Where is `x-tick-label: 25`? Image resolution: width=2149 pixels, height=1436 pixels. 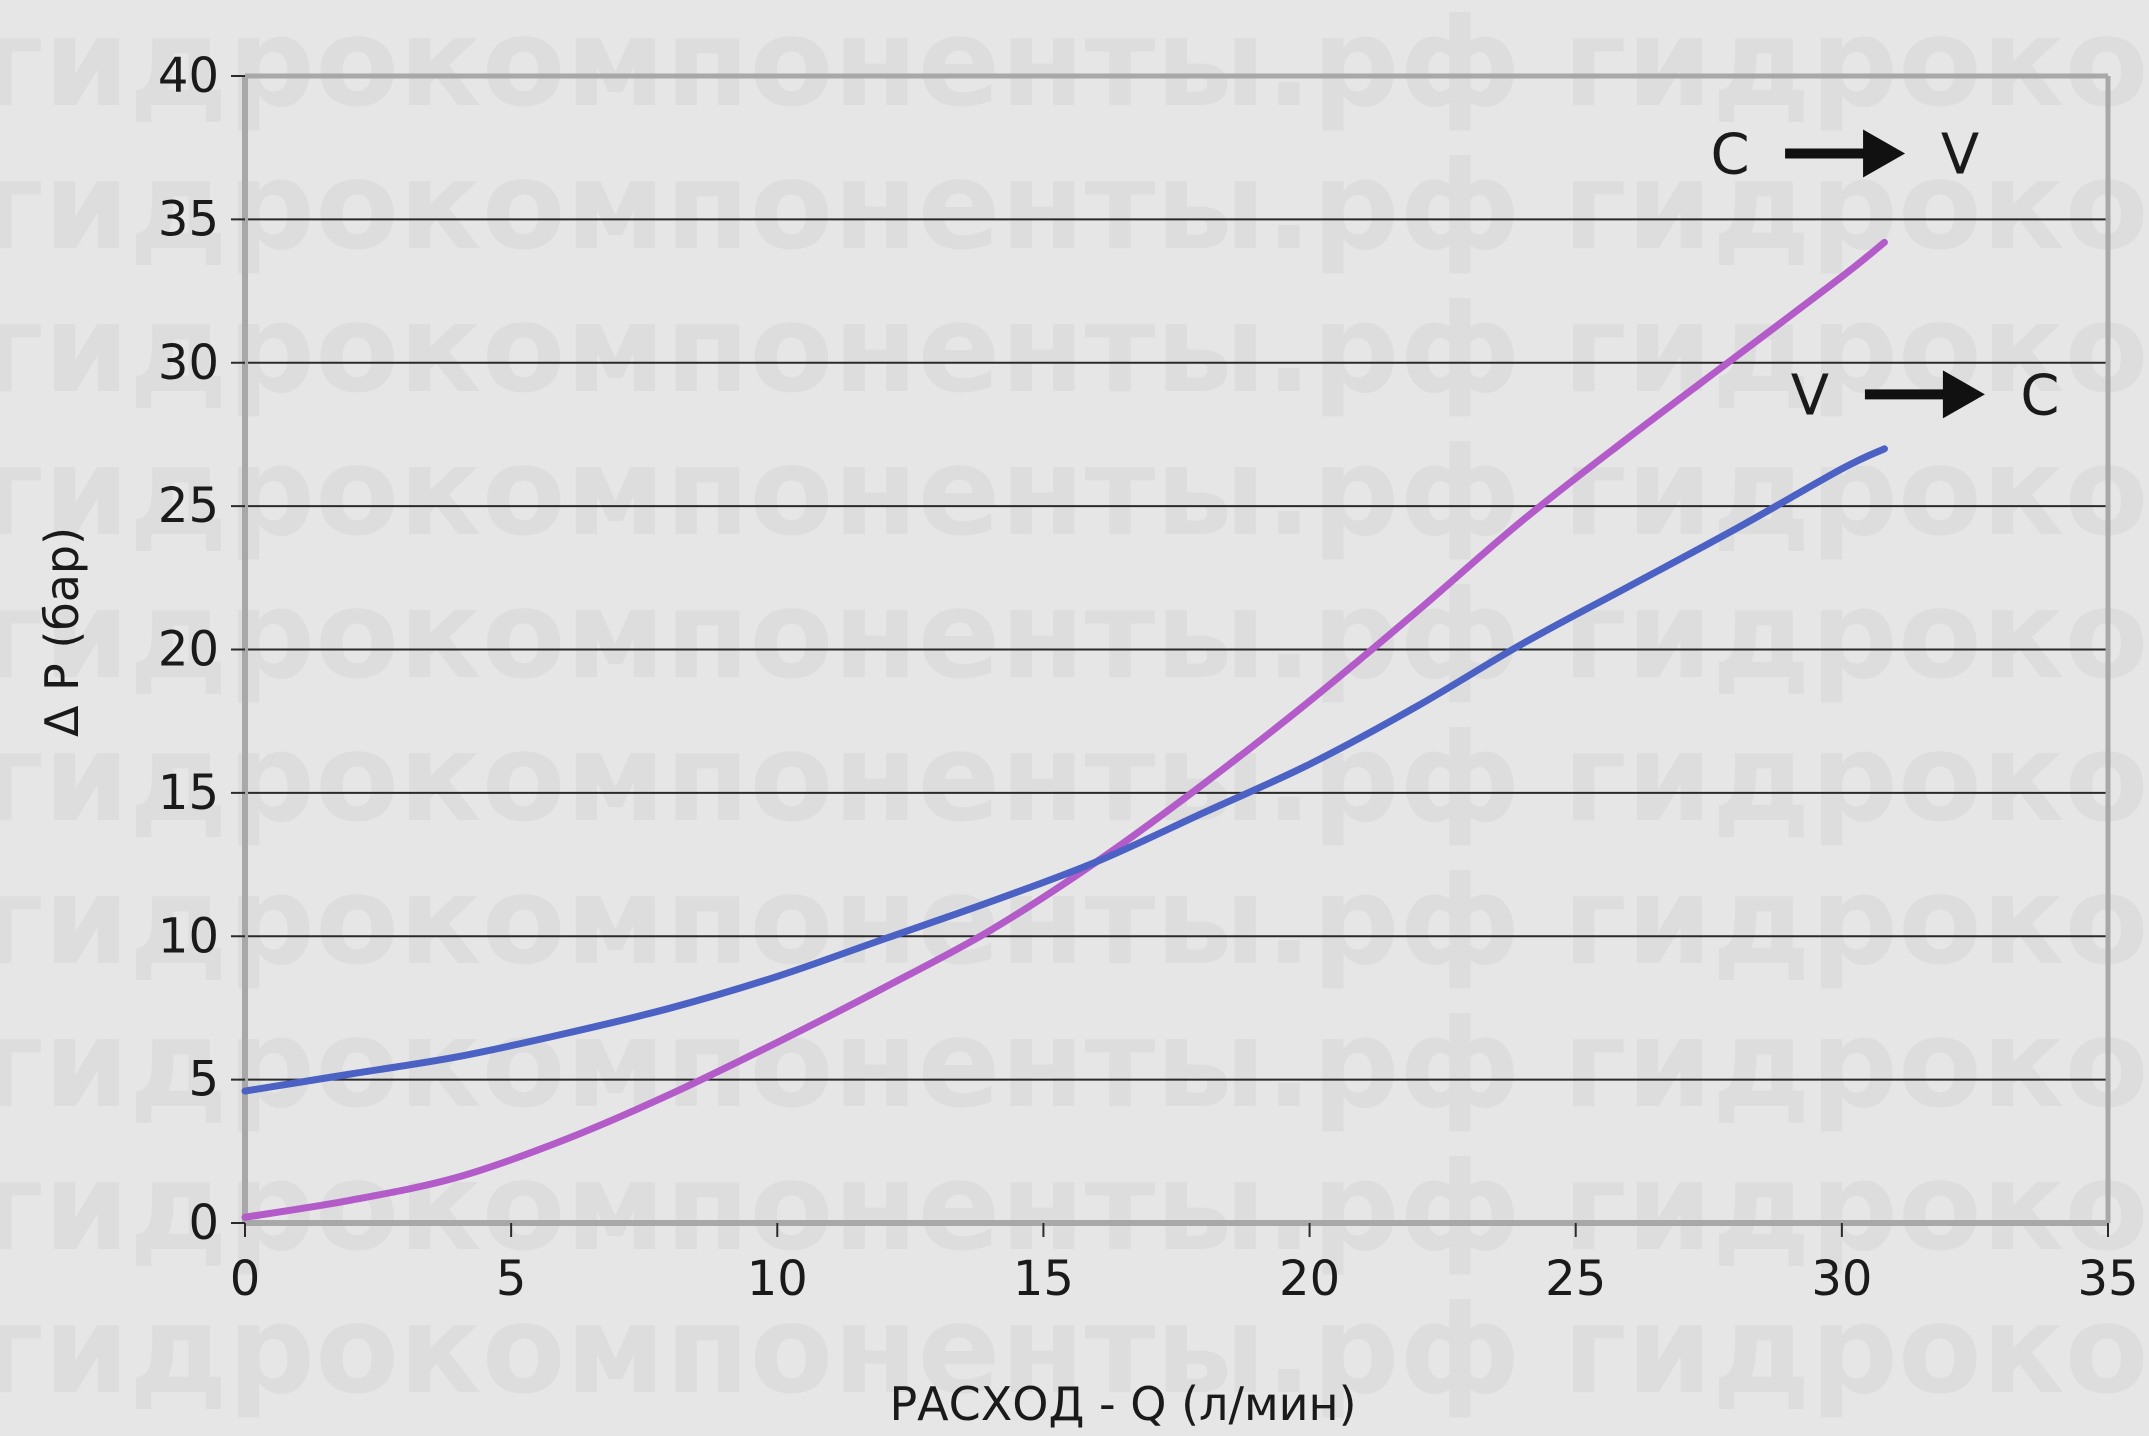 x-tick-label: 25 is located at coordinates (1575, 1279).